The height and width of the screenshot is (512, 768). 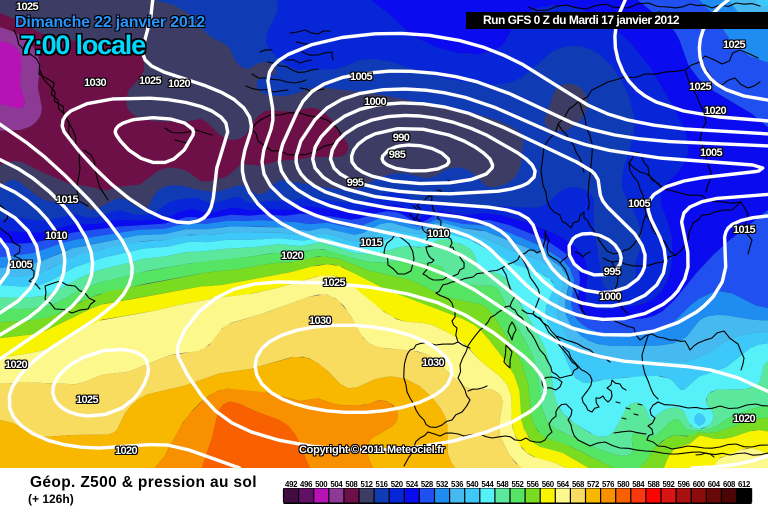 What do you see at coordinates (442, 484) in the screenshot?
I see `svg-text: 532` at bounding box center [442, 484].